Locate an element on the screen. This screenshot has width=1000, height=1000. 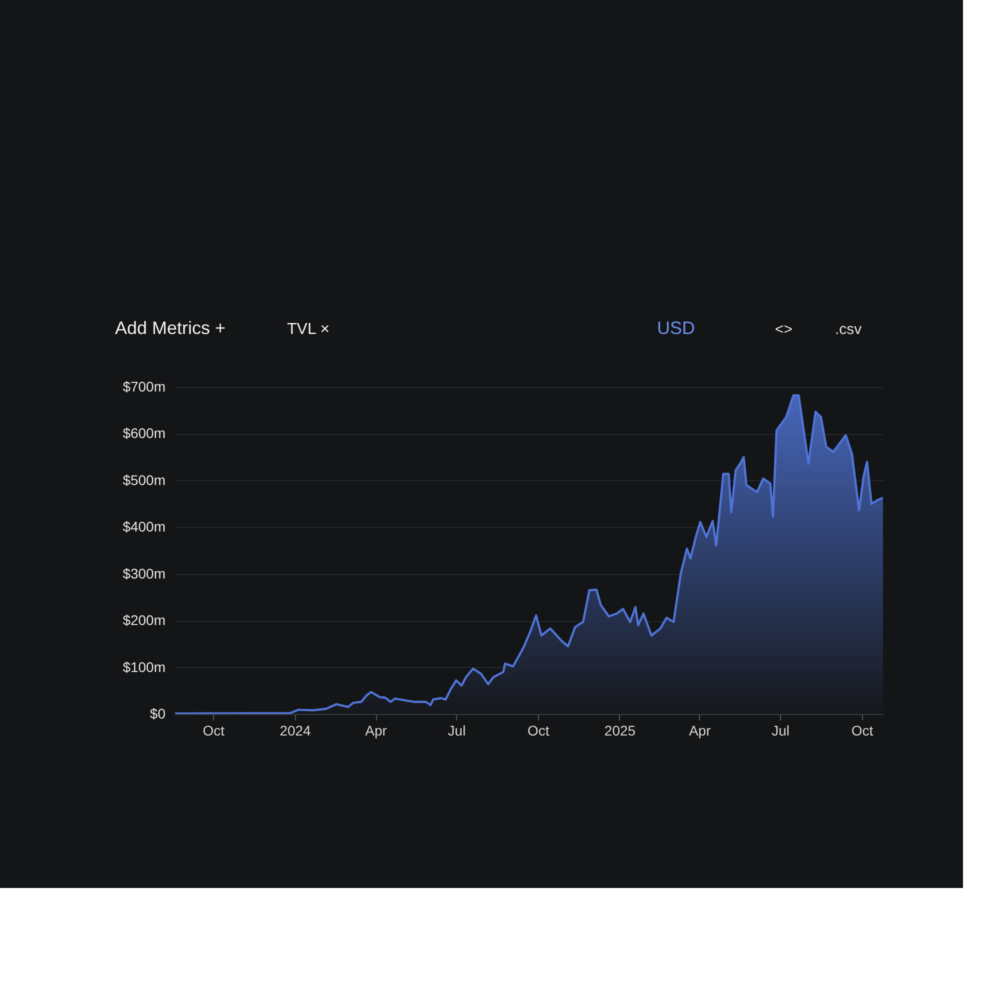
x-tick-label: 2025 is located at coordinates (620, 730).